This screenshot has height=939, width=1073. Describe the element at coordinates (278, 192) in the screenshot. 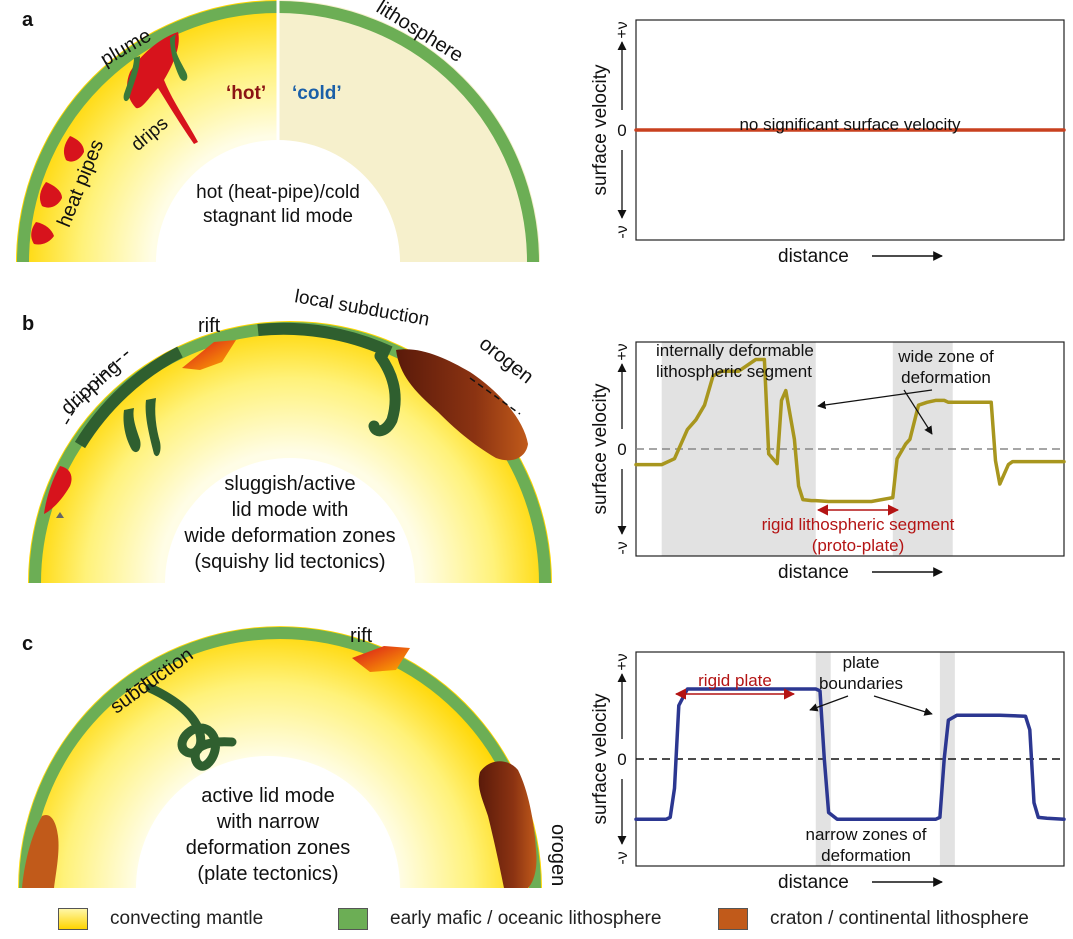

I see `panel-a-mode-line-1: hot (heat-pipe)/cold` at that location.